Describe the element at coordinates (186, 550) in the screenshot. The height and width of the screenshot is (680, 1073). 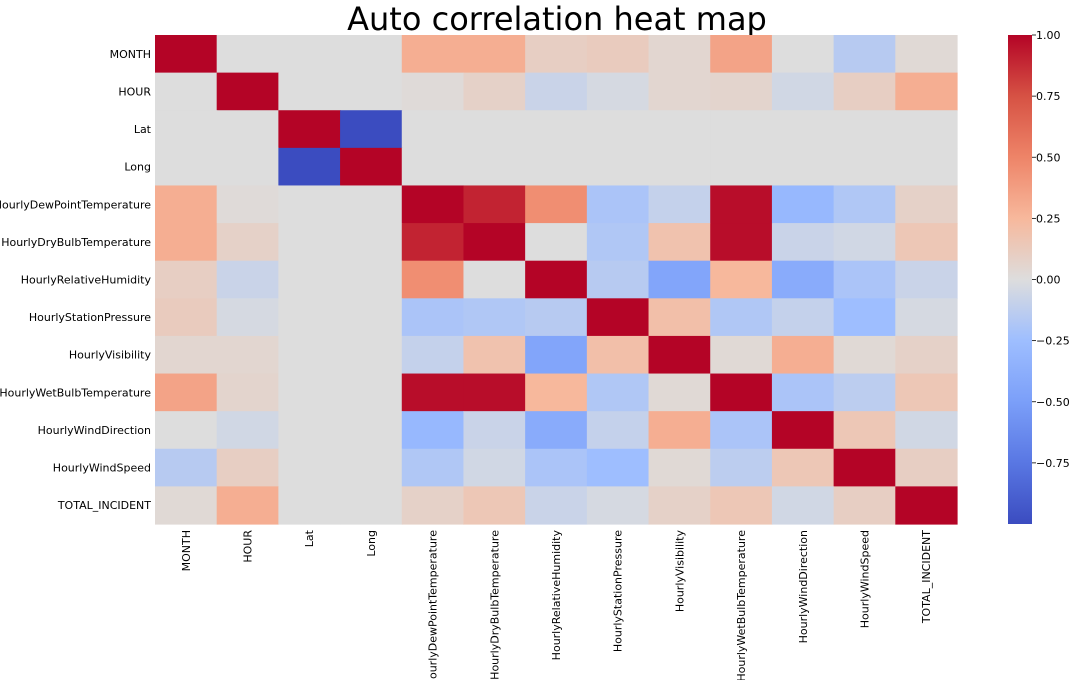
I see `x-tick-label: MONTH` at that location.